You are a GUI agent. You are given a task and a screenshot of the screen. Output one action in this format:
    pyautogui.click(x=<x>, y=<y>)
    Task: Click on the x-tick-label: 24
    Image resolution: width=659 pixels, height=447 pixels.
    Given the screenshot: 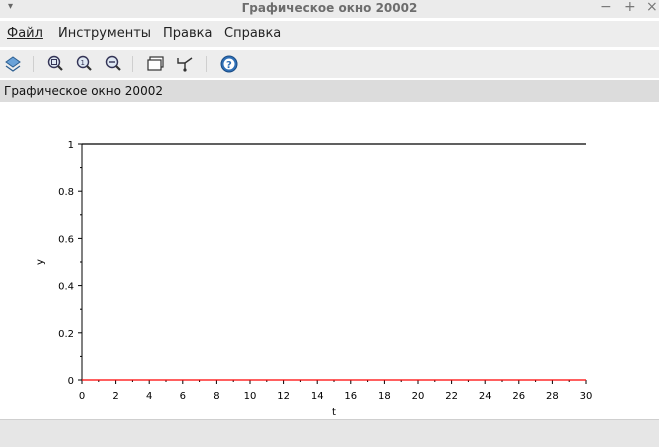 What is the action you would take?
    pyautogui.click(x=485, y=396)
    